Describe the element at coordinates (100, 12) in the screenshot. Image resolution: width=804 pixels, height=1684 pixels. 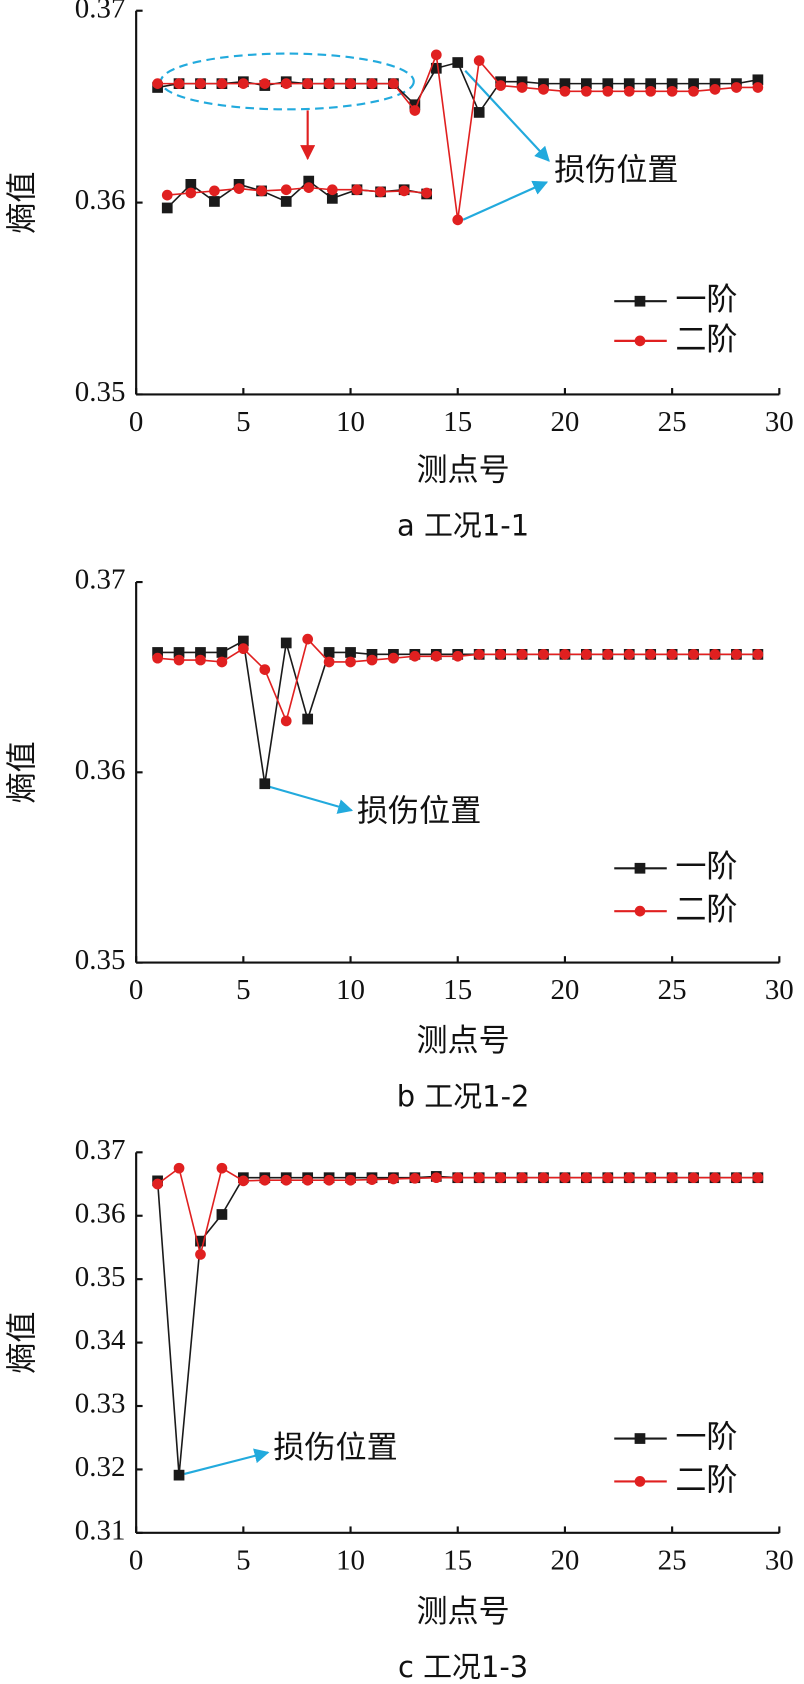
I see `y-tick-label: 0.37` at that location.